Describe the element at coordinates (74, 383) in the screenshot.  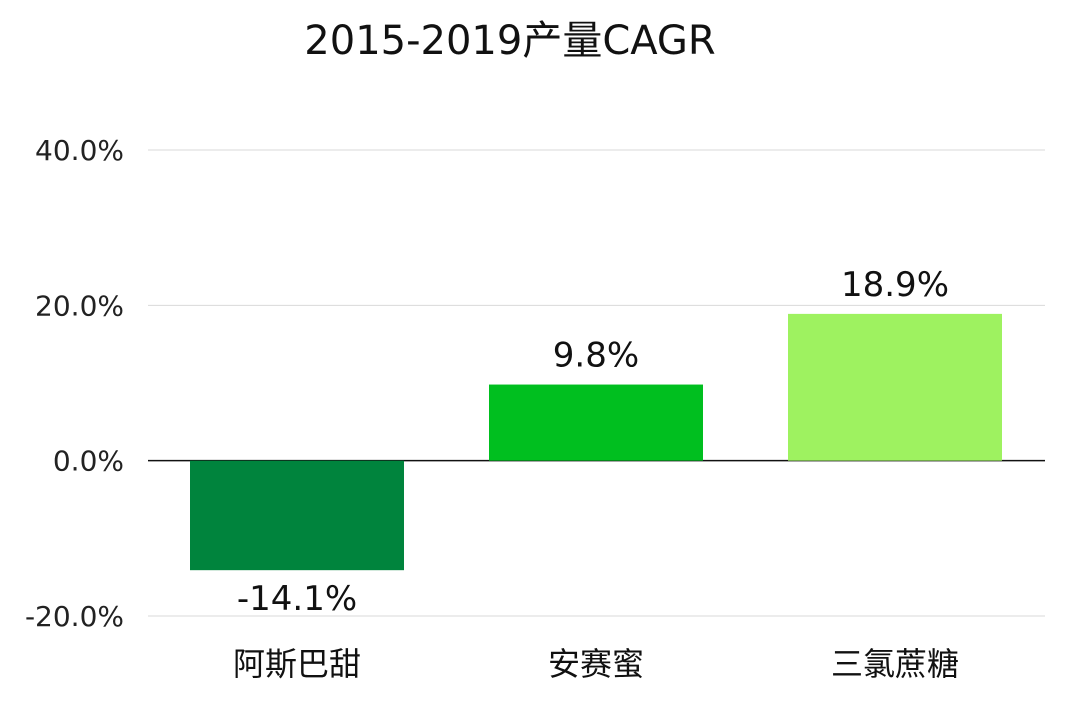
I see `y-axis-labels: 40.0% 20.0% 0.0% -20.0%` at that location.